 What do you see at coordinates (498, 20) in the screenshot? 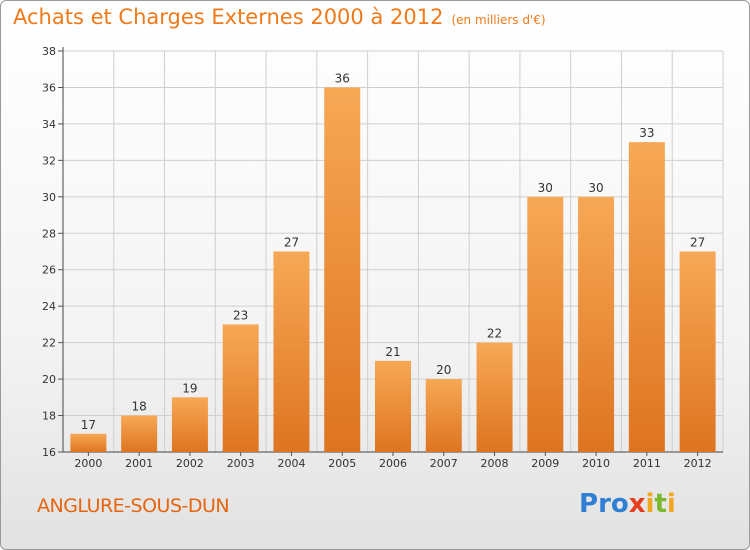
I see `chart-unit-label: (en milliers d'€)` at bounding box center [498, 20].